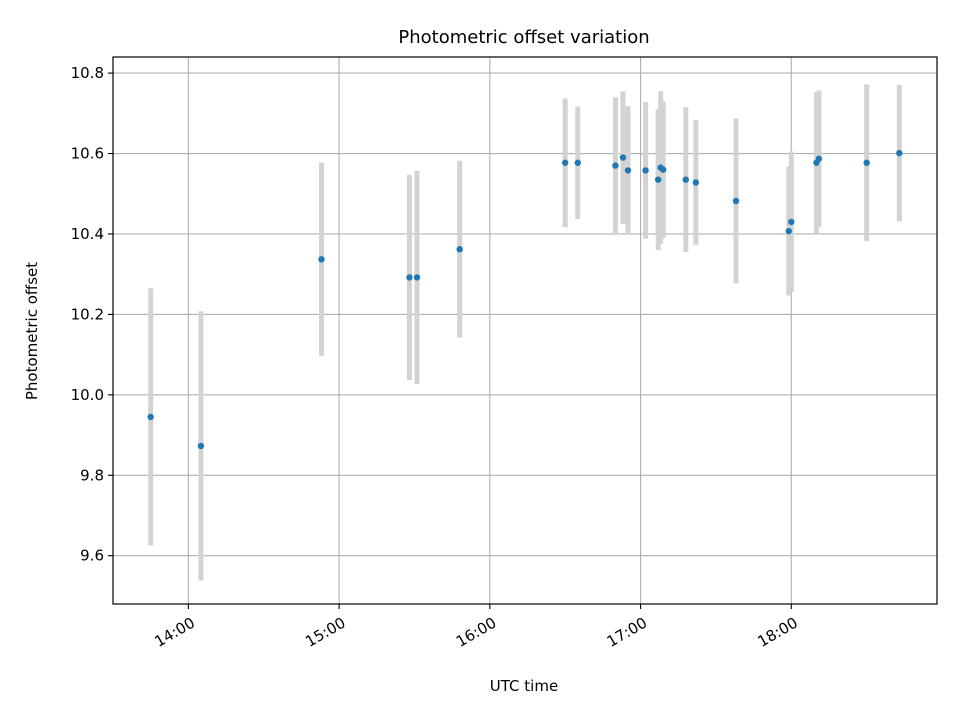 This screenshot has width=960, height=720. Describe the element at coordinates (32, 331) in the screenshot. I see `y-axis-label: Photometric offset` at that location.